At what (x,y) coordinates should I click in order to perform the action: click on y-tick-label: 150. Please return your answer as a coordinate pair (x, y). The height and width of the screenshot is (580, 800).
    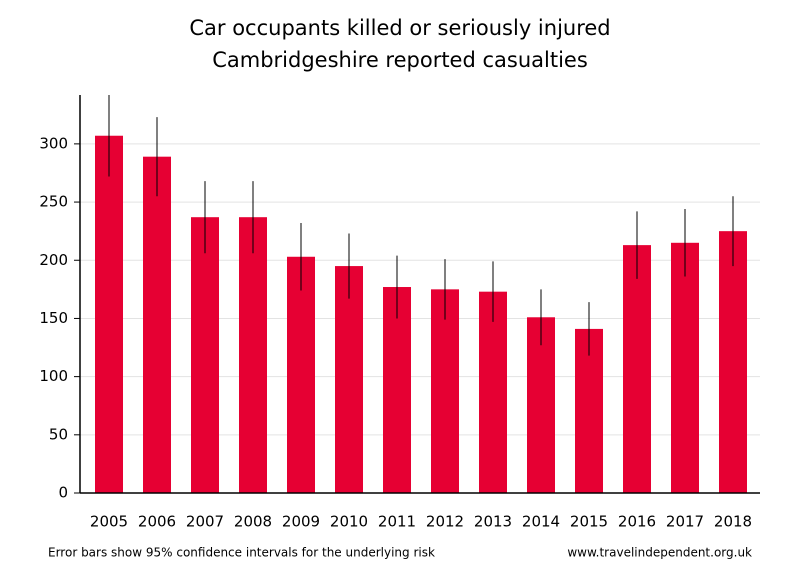
    Looking at the image, I should click on (53, 318).